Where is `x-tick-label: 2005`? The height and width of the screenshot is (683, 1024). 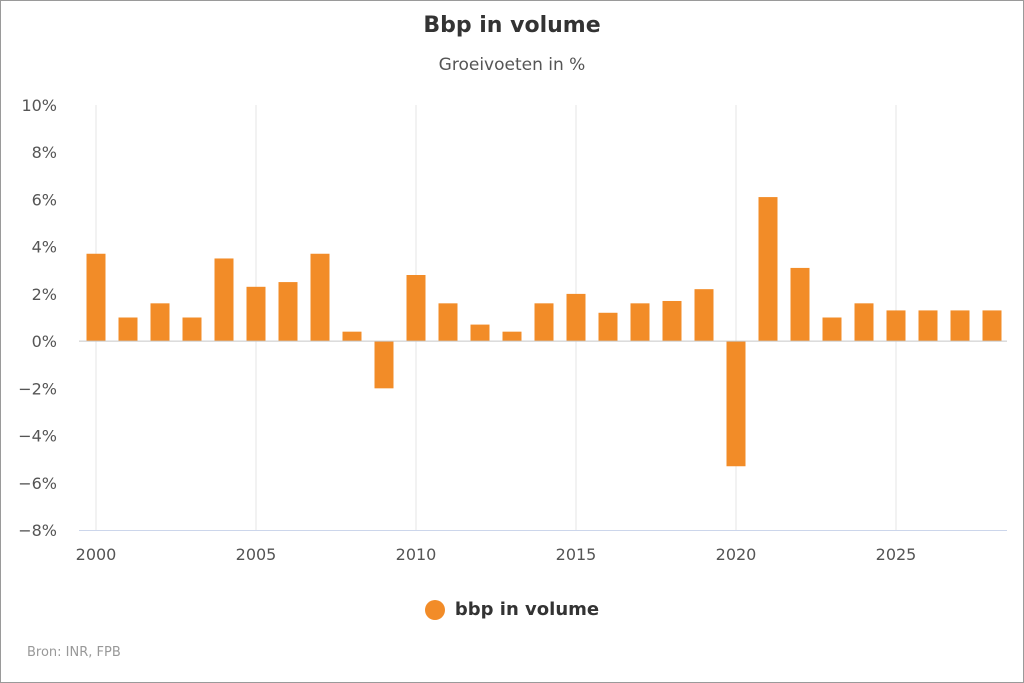 x-tick-label: 2005 is located at coordinates (256, 554).